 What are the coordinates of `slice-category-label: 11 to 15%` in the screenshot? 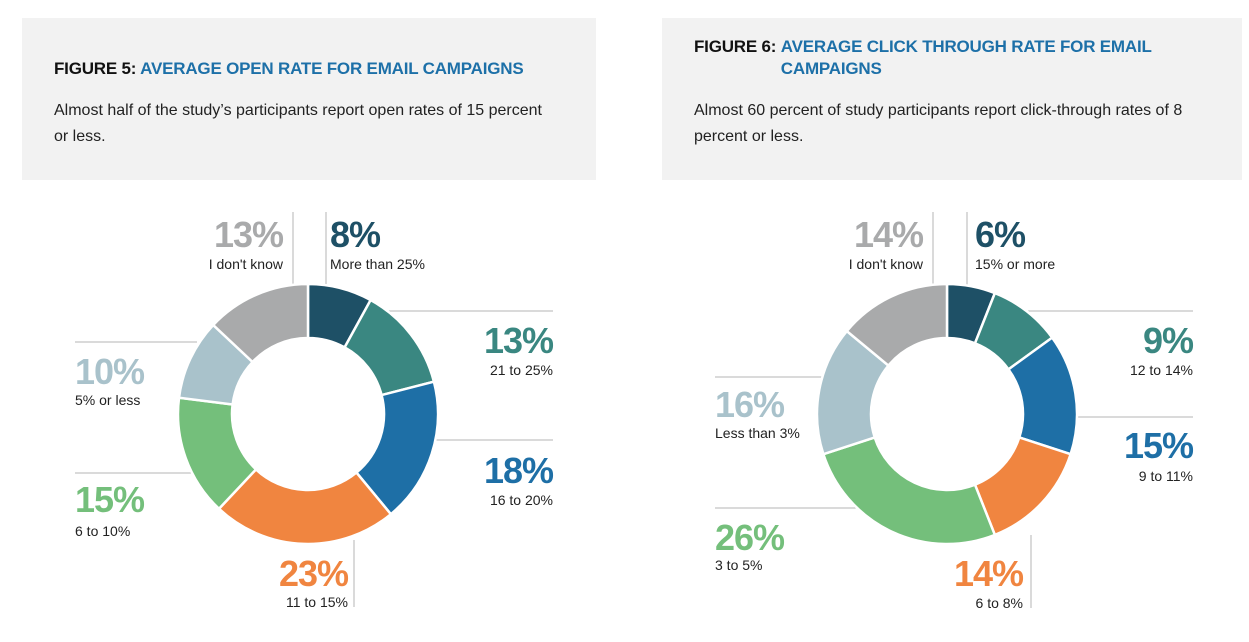 It's located at (317, 602).